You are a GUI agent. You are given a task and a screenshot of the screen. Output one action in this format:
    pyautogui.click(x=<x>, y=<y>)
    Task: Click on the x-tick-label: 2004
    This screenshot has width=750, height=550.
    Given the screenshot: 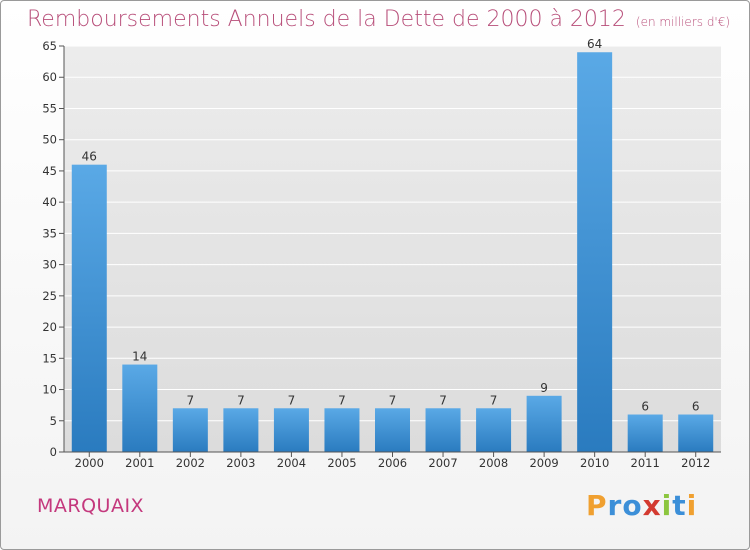 What is the action you would take?
    pyautogui.click(x=291, y=463)
    